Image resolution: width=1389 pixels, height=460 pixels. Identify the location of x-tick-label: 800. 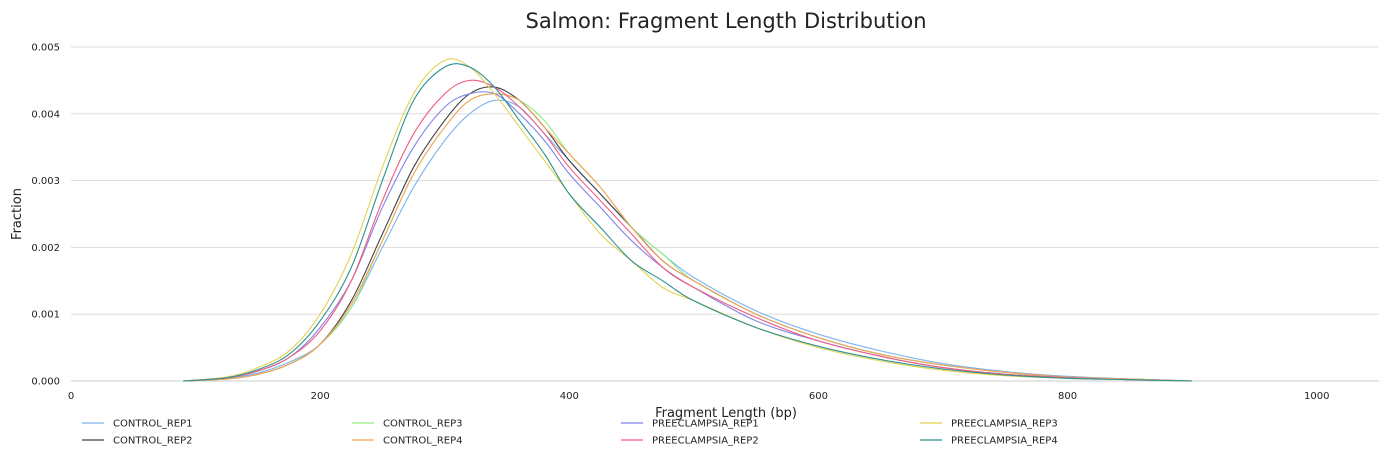
(1067, 396).